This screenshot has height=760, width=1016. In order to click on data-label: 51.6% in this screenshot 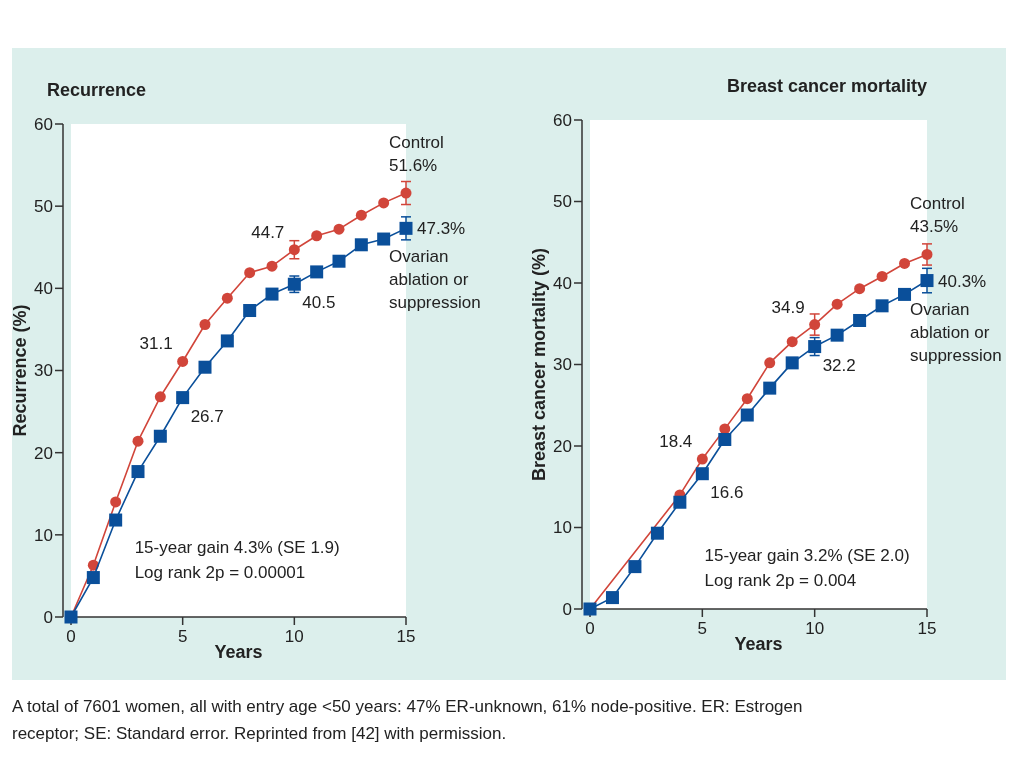, I will do `click(413, 166)`.